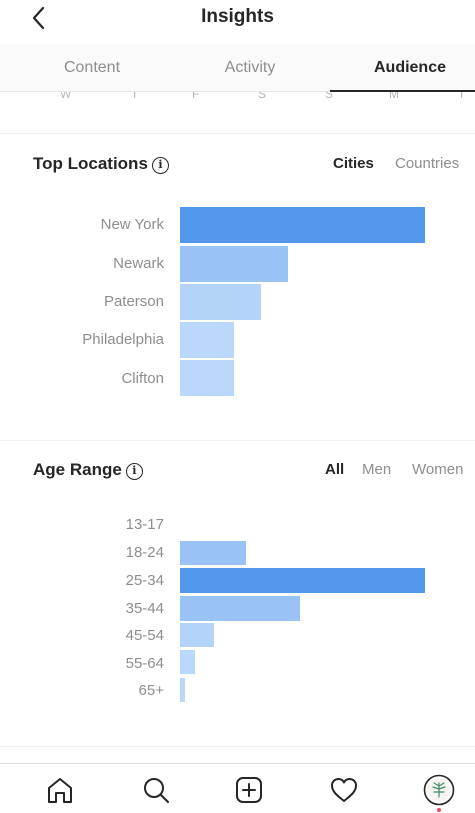 Image resolution: width=475 pixels, height=813 pixels. Describe the element at coordinates (77, 469) in the screenshot. I see `age-range-title-text: Age Range` at that location.